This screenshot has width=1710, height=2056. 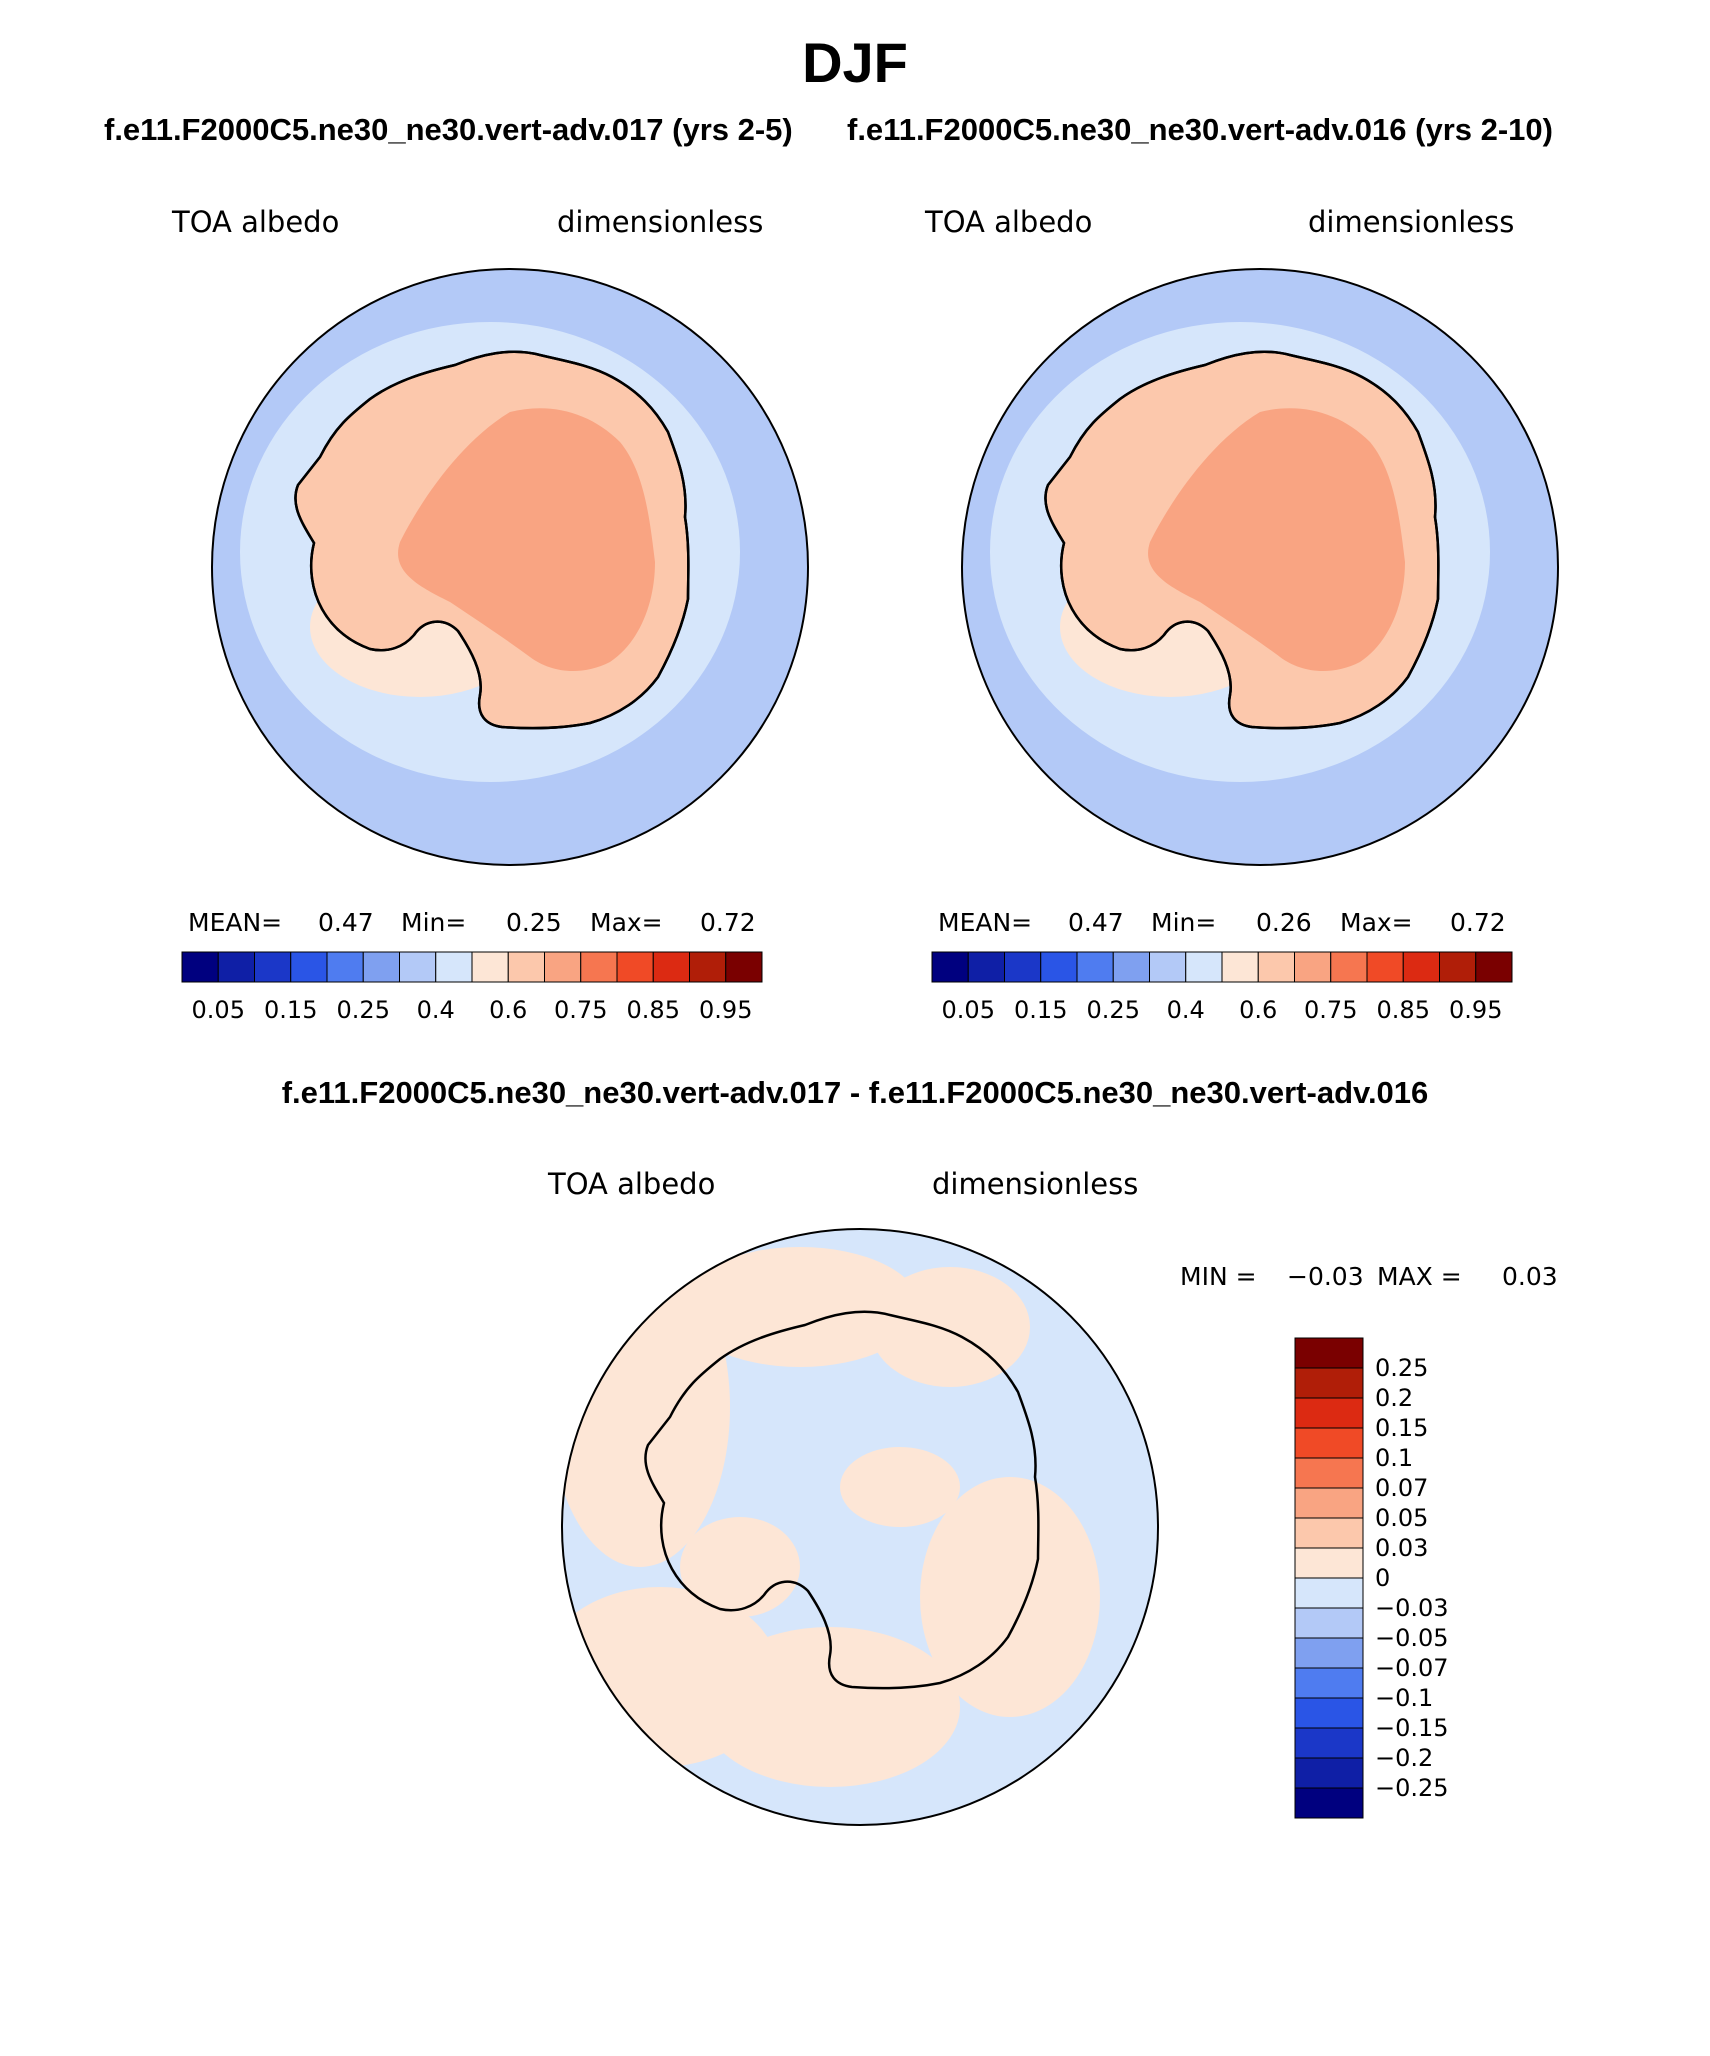 I want to click on diff-colorbar-tick-label: −0.25, so click(x=1412, y=1788).